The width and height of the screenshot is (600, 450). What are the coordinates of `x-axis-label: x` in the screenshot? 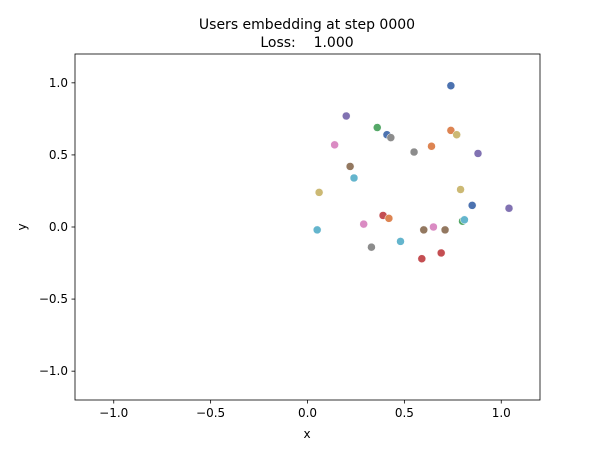 It's located at (306, 434).